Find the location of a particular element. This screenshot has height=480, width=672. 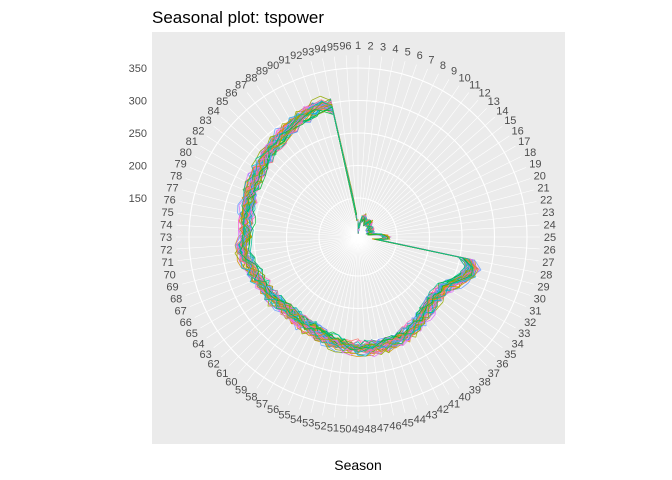

season-tick-label: 96 is located at coordinates (345, 46).